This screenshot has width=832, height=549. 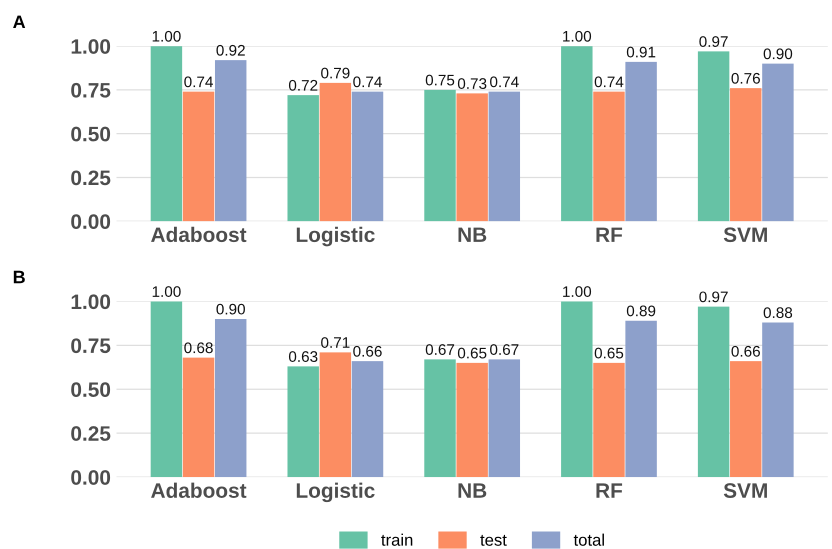 What do you see at coordinates (778, 312) in the screenshot?
I see `data-label: 0.88` at bounding box center [778, 312].